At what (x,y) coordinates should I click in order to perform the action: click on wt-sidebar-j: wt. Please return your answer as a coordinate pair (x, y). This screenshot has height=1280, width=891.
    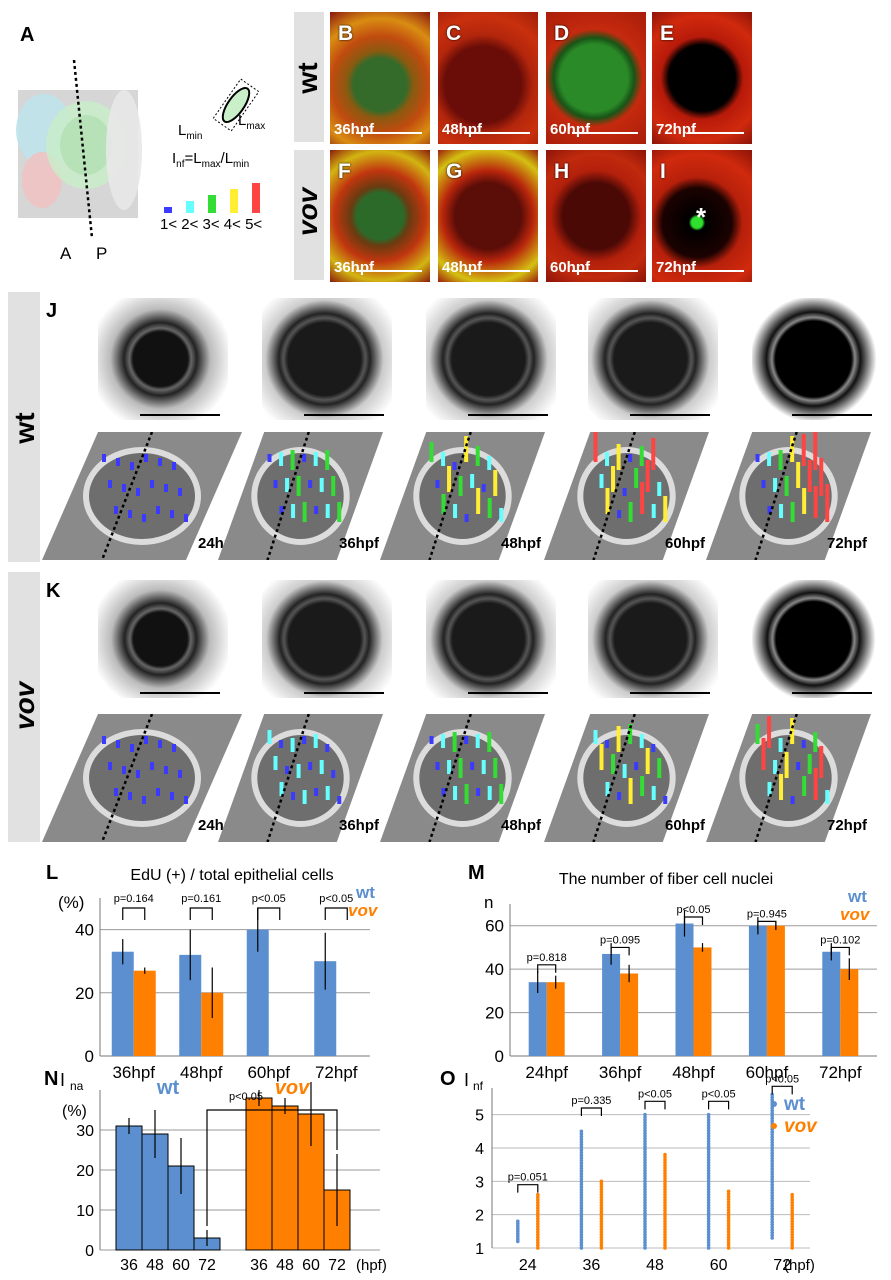
    Looking at the image, I should click on (24, 427).